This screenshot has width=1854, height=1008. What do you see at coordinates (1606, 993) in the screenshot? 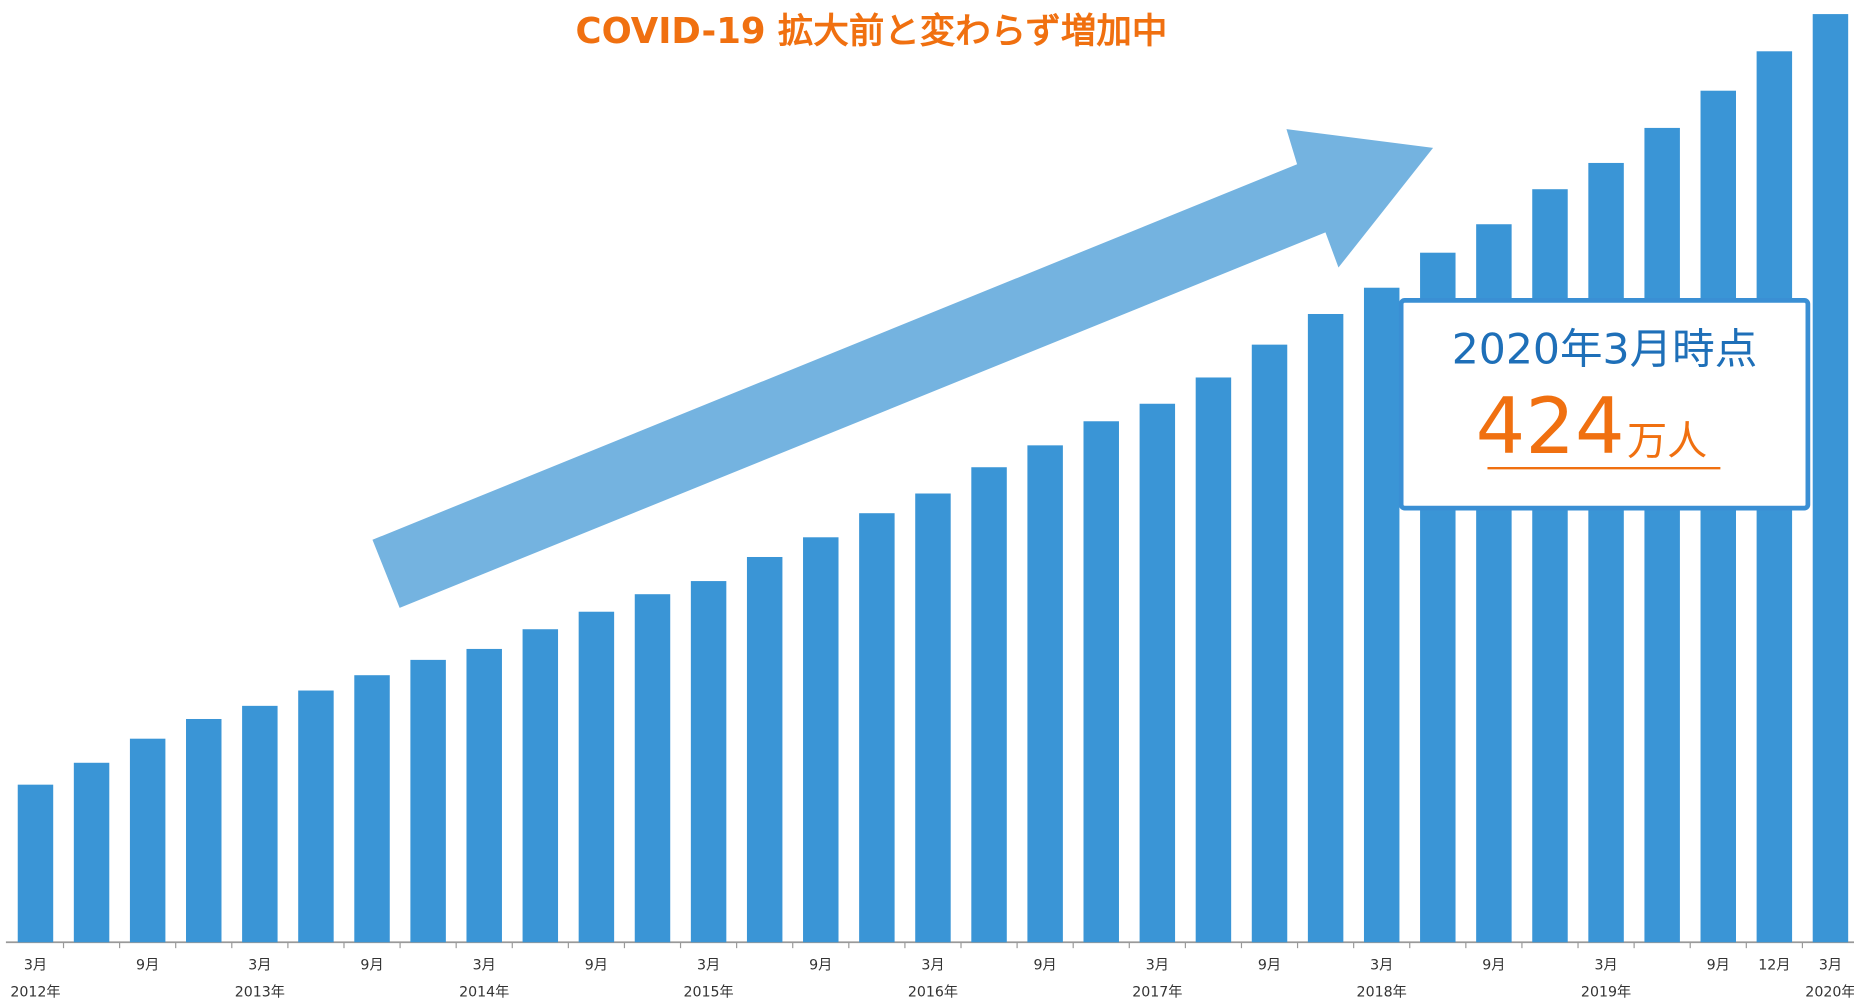
I see `x-year-label: 2019年` at bounding box center [1606, 993].